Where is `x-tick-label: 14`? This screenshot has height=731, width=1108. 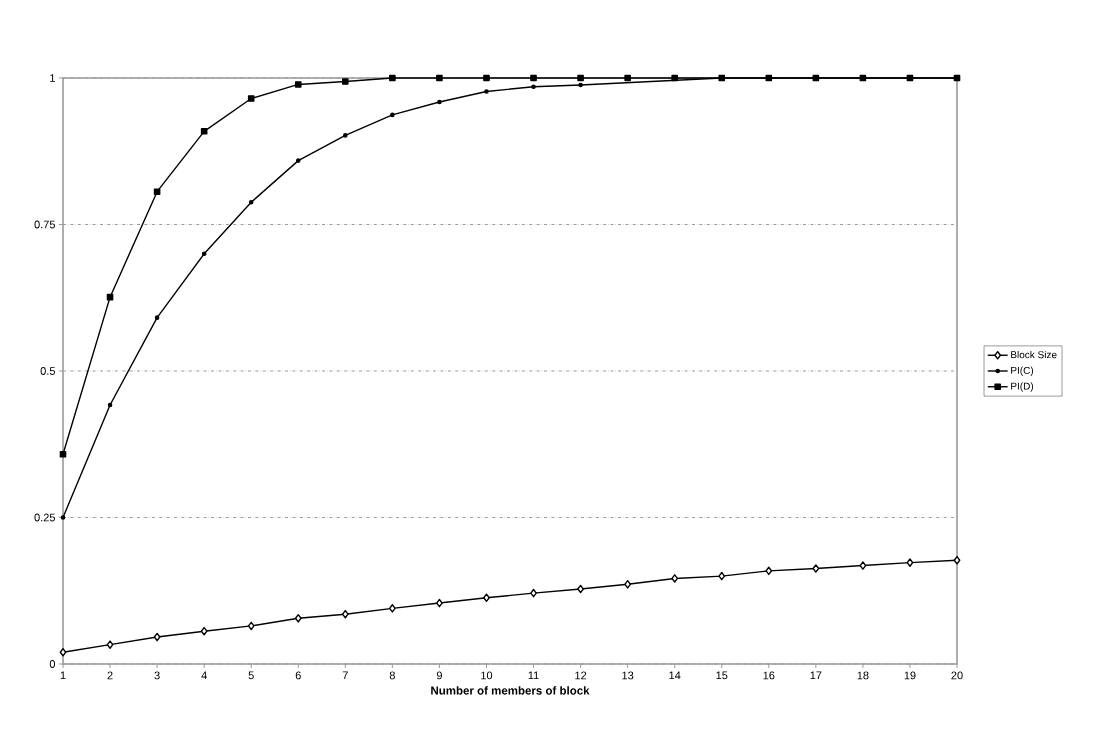 x-tick-label: 14 is located at coordinates (675, 675).